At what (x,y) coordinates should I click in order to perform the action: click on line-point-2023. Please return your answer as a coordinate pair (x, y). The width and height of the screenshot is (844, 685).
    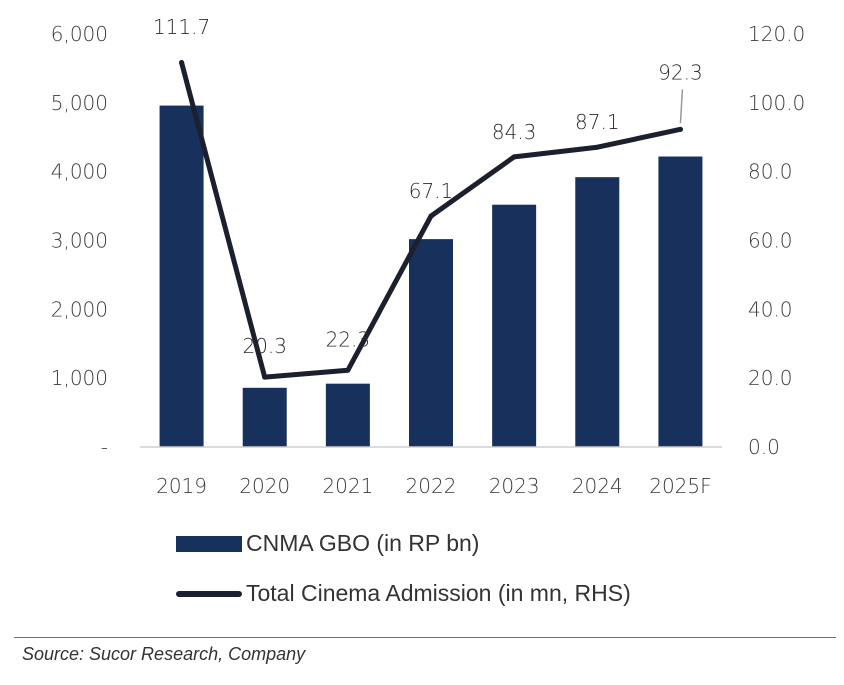
    Looking at the image, I should click on (514, 157).